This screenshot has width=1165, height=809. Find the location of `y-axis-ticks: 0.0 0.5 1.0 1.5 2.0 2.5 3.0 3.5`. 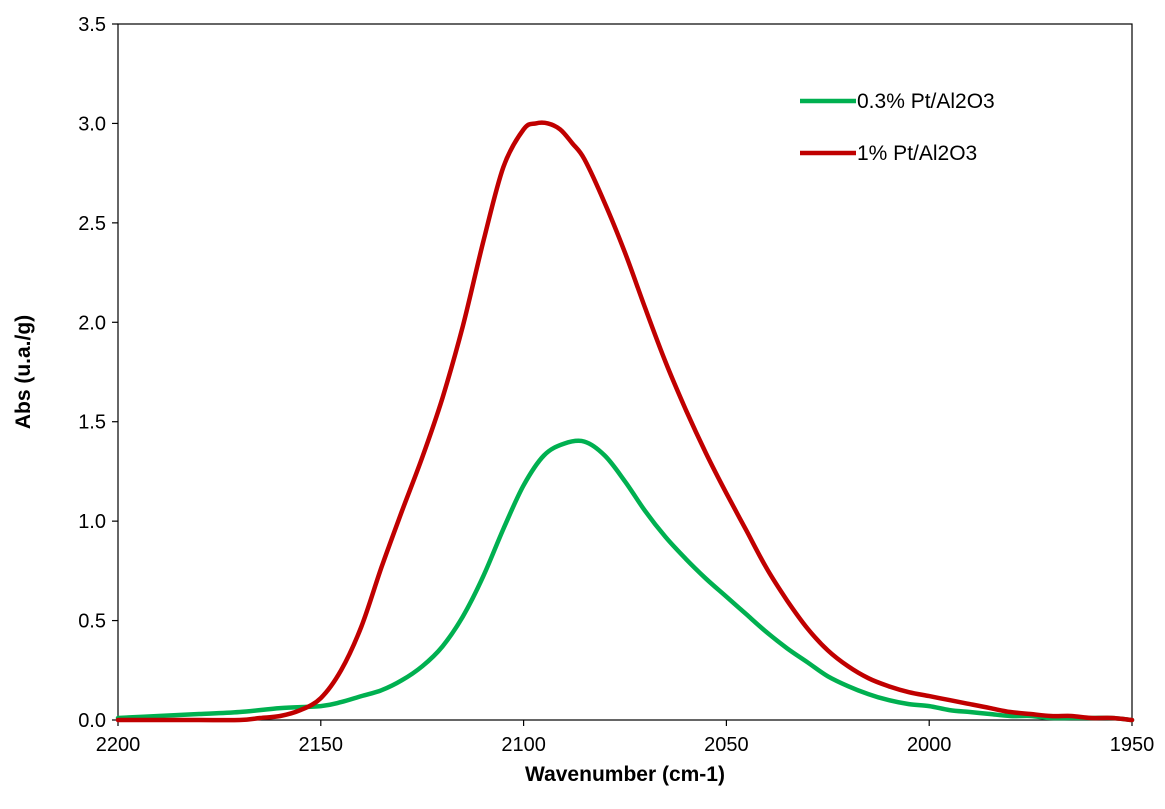

y-axis-ticks: 0.0 0.5 1.0 1.5 2.0 2.5 3.0 3.5 is located at coordinates (98, 373).